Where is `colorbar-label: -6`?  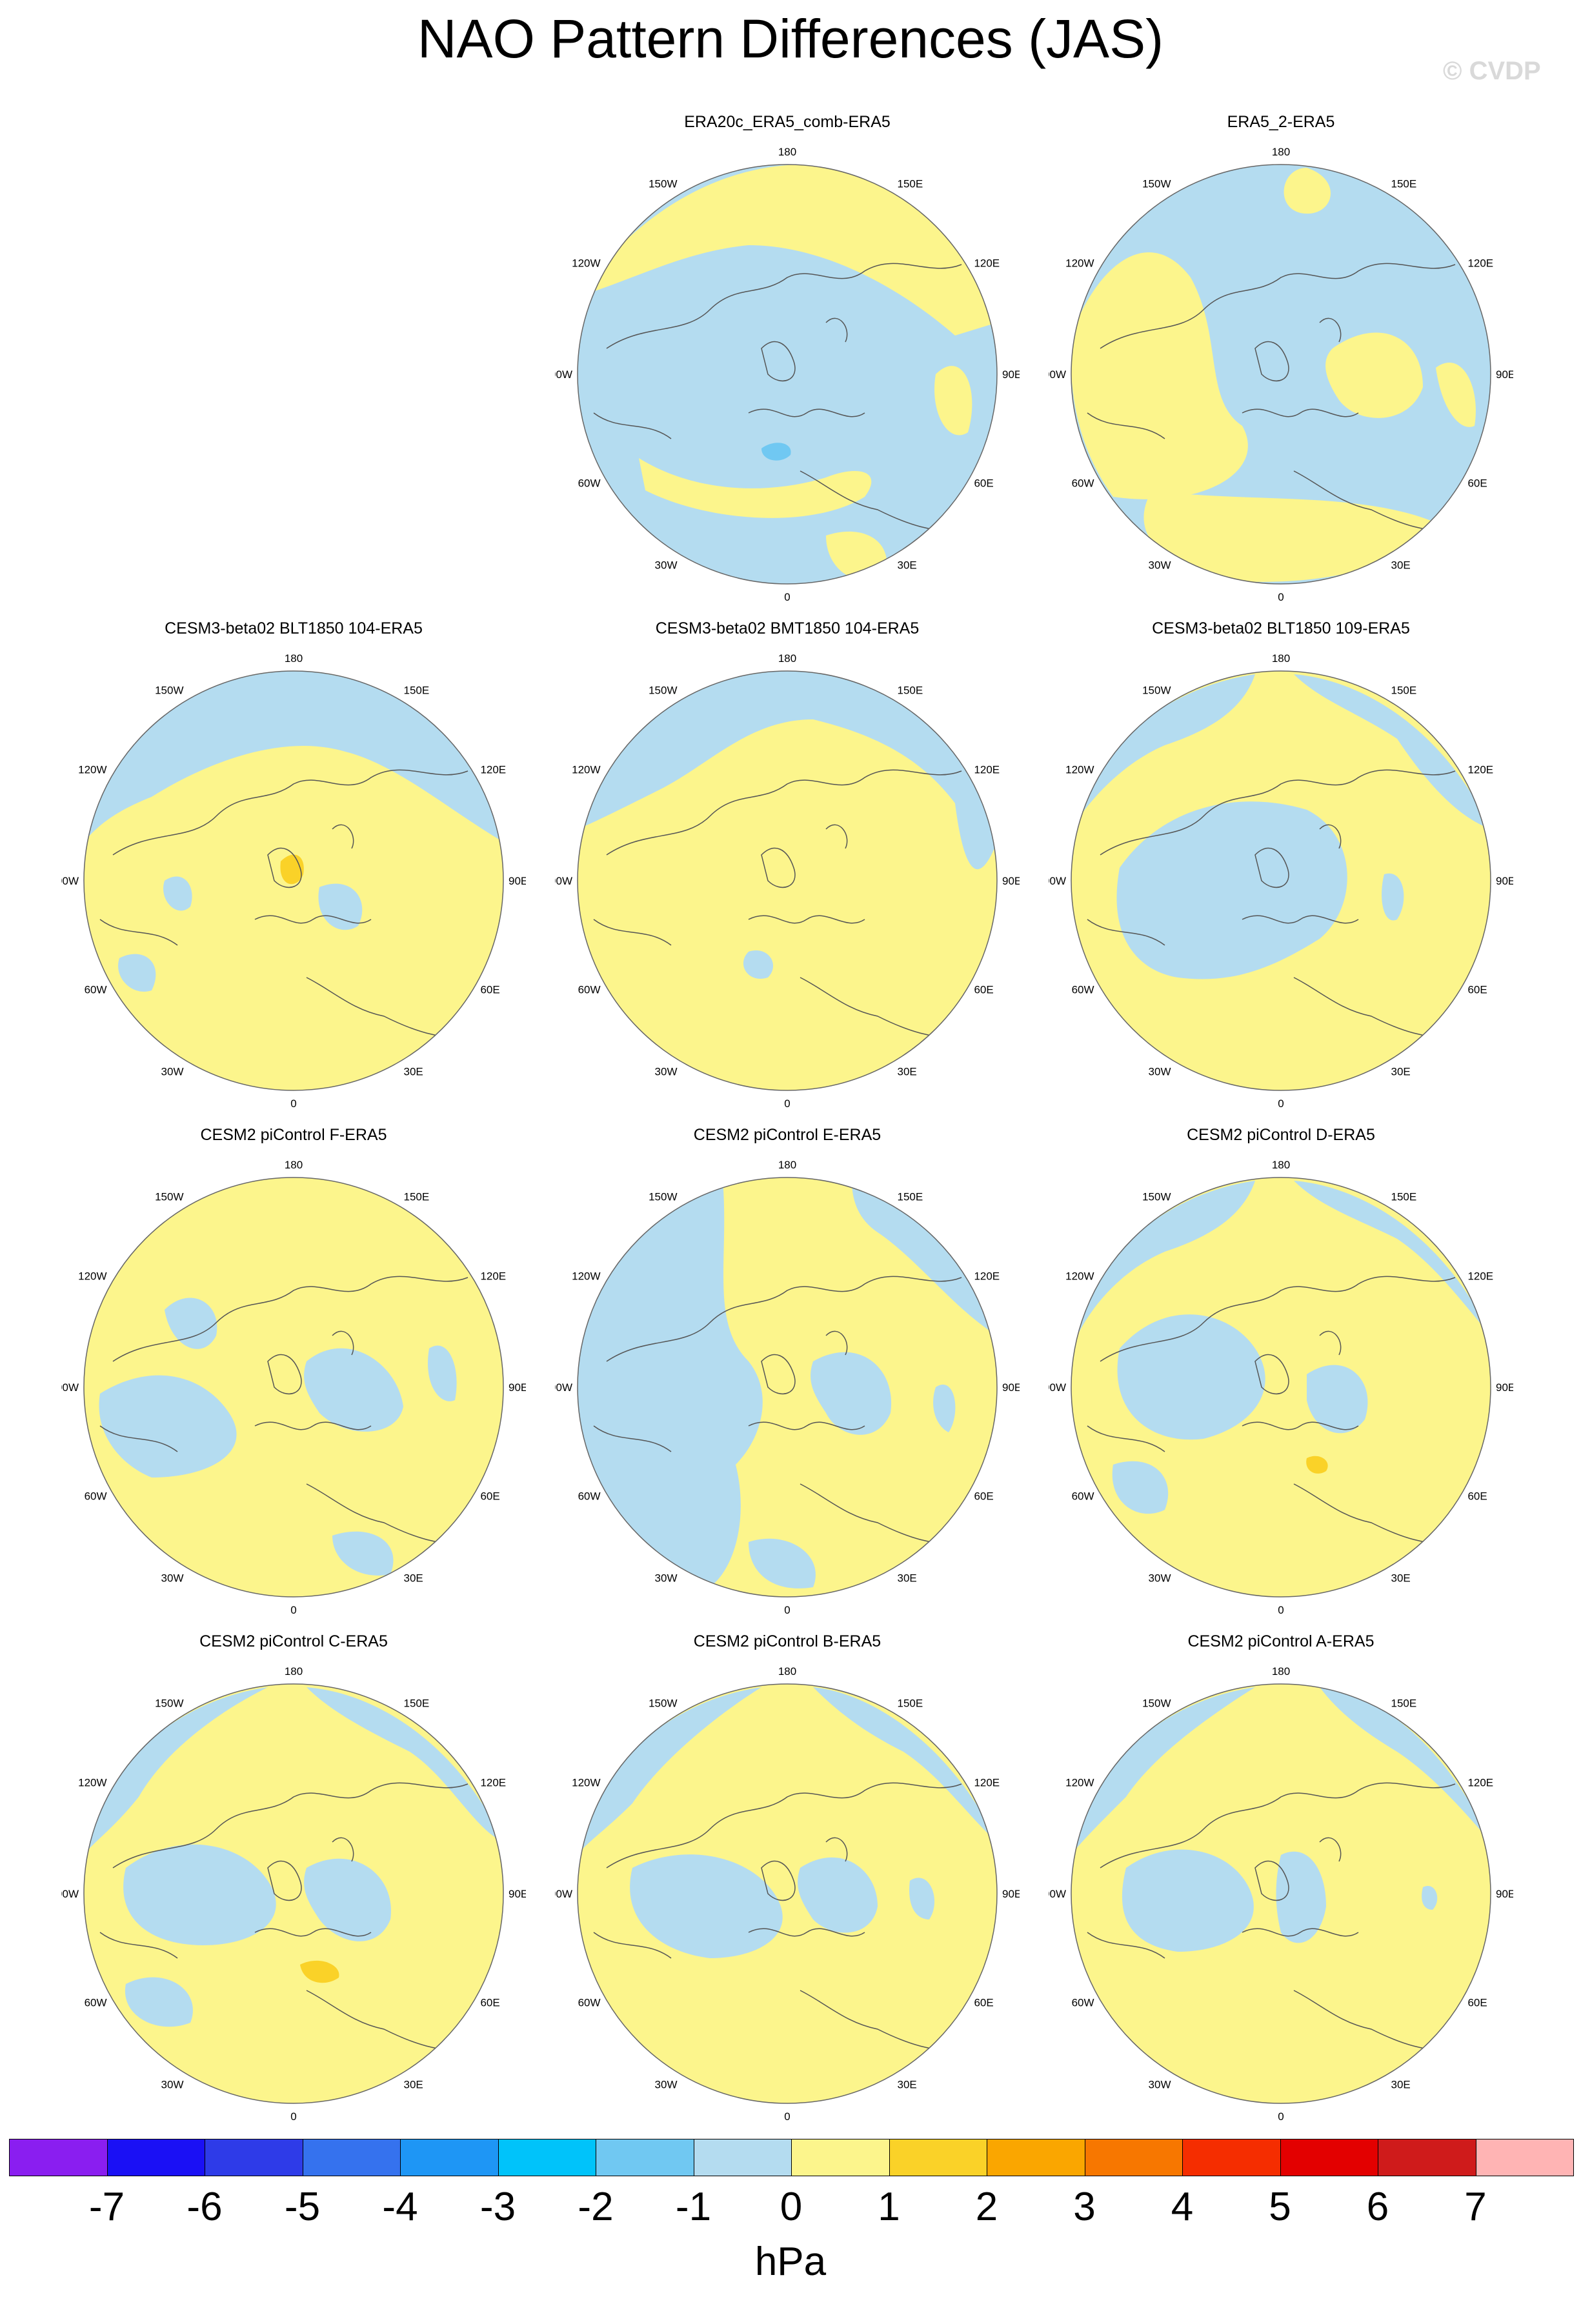
colorbar-label: -6 is located at coordinates (204, 2207).